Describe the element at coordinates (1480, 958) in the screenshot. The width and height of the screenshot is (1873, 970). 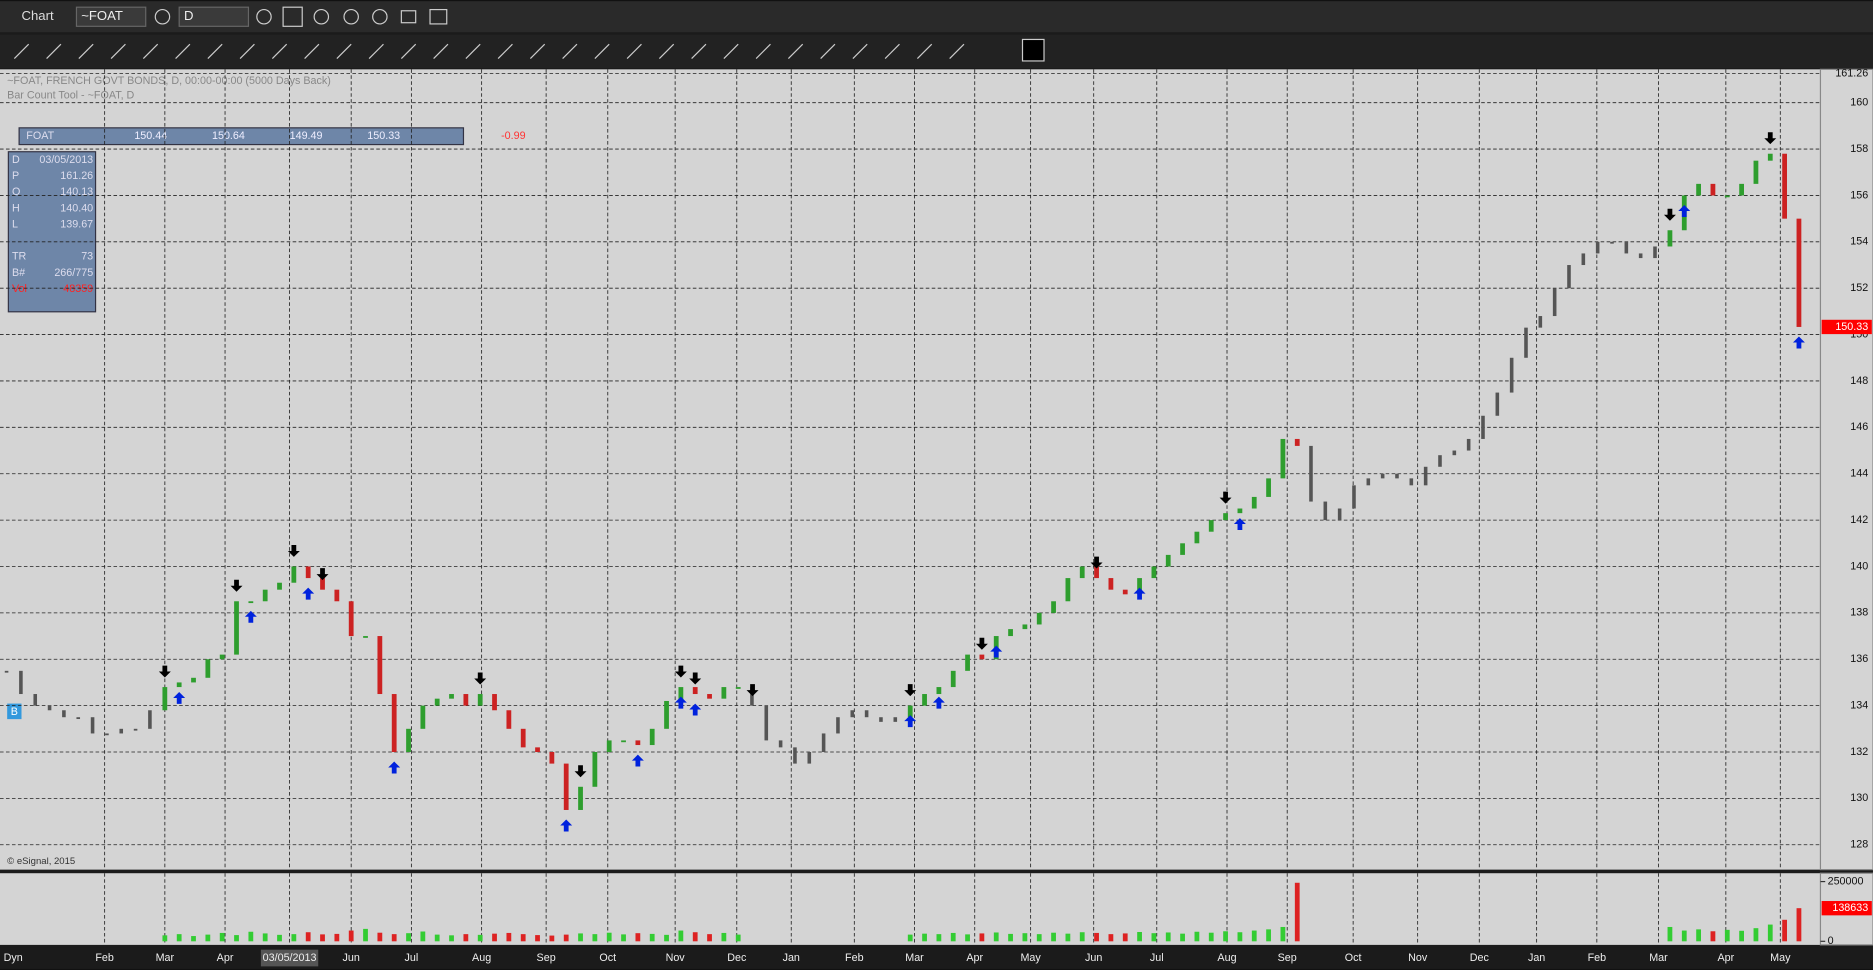
I see `x-tick-label: Dec` at that location.